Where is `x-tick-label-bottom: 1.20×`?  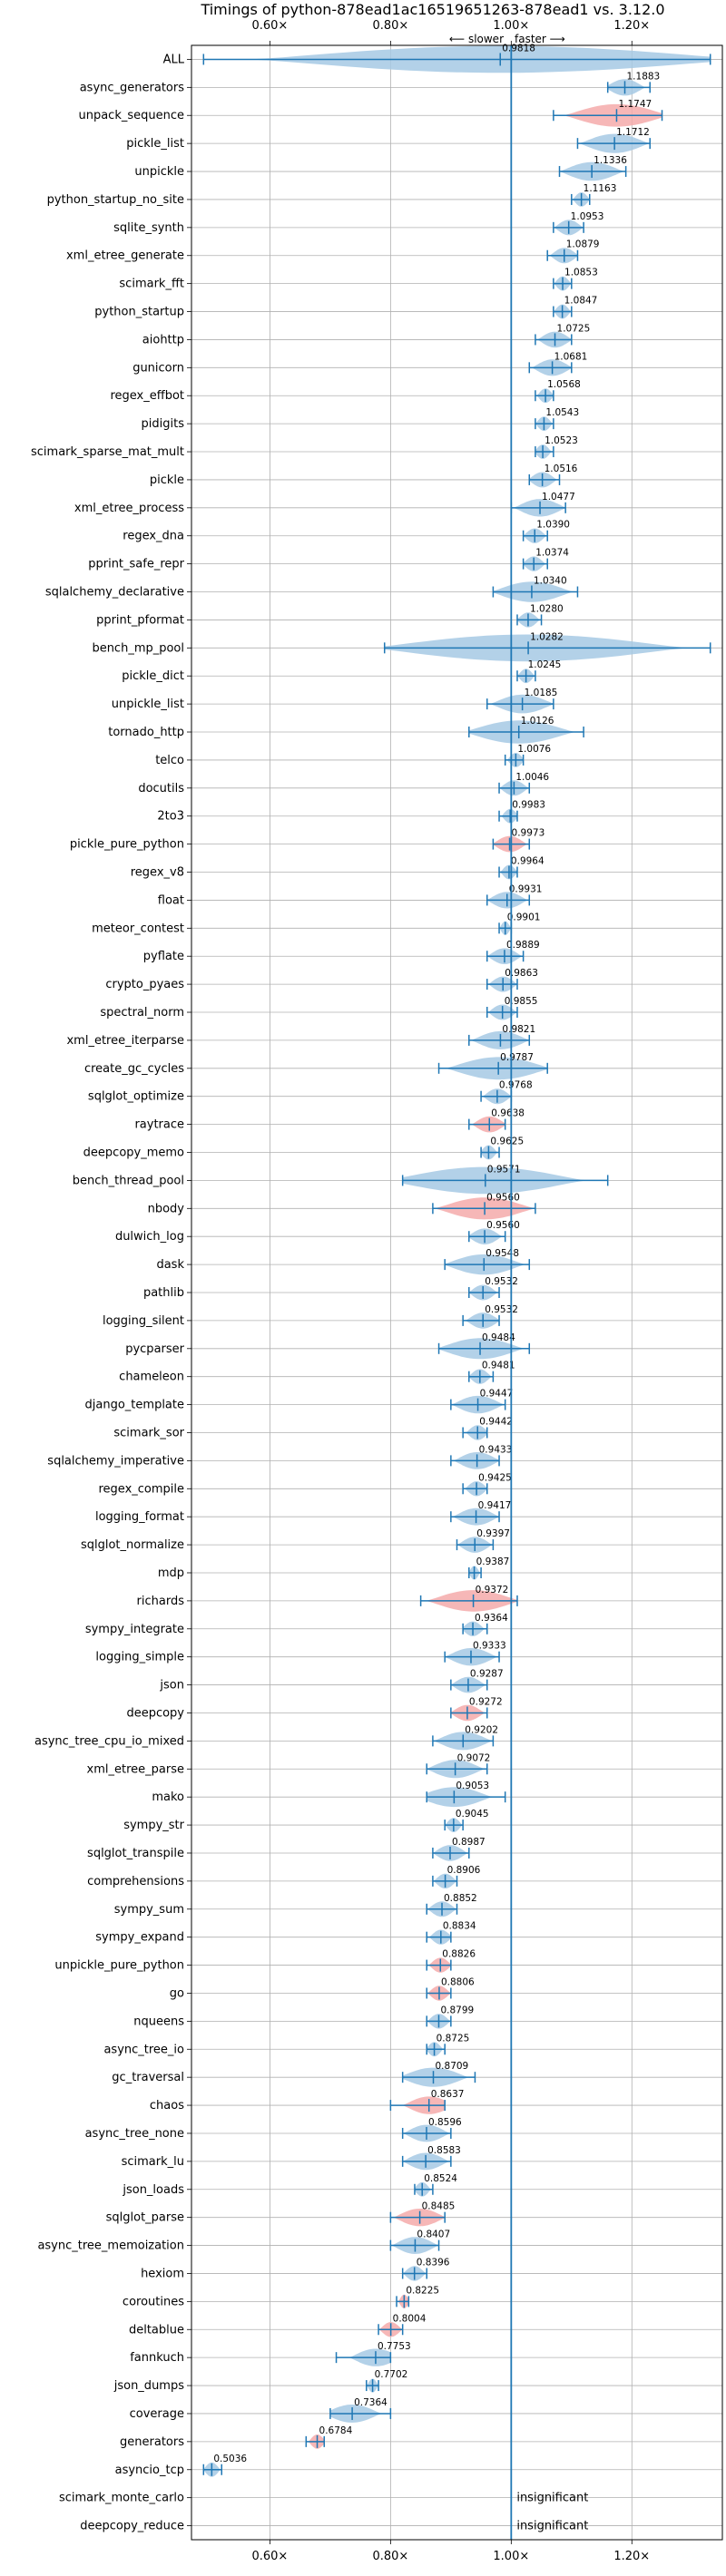
x-tick-label-bottom: 1.20× is located at coordinates (631, 2556).